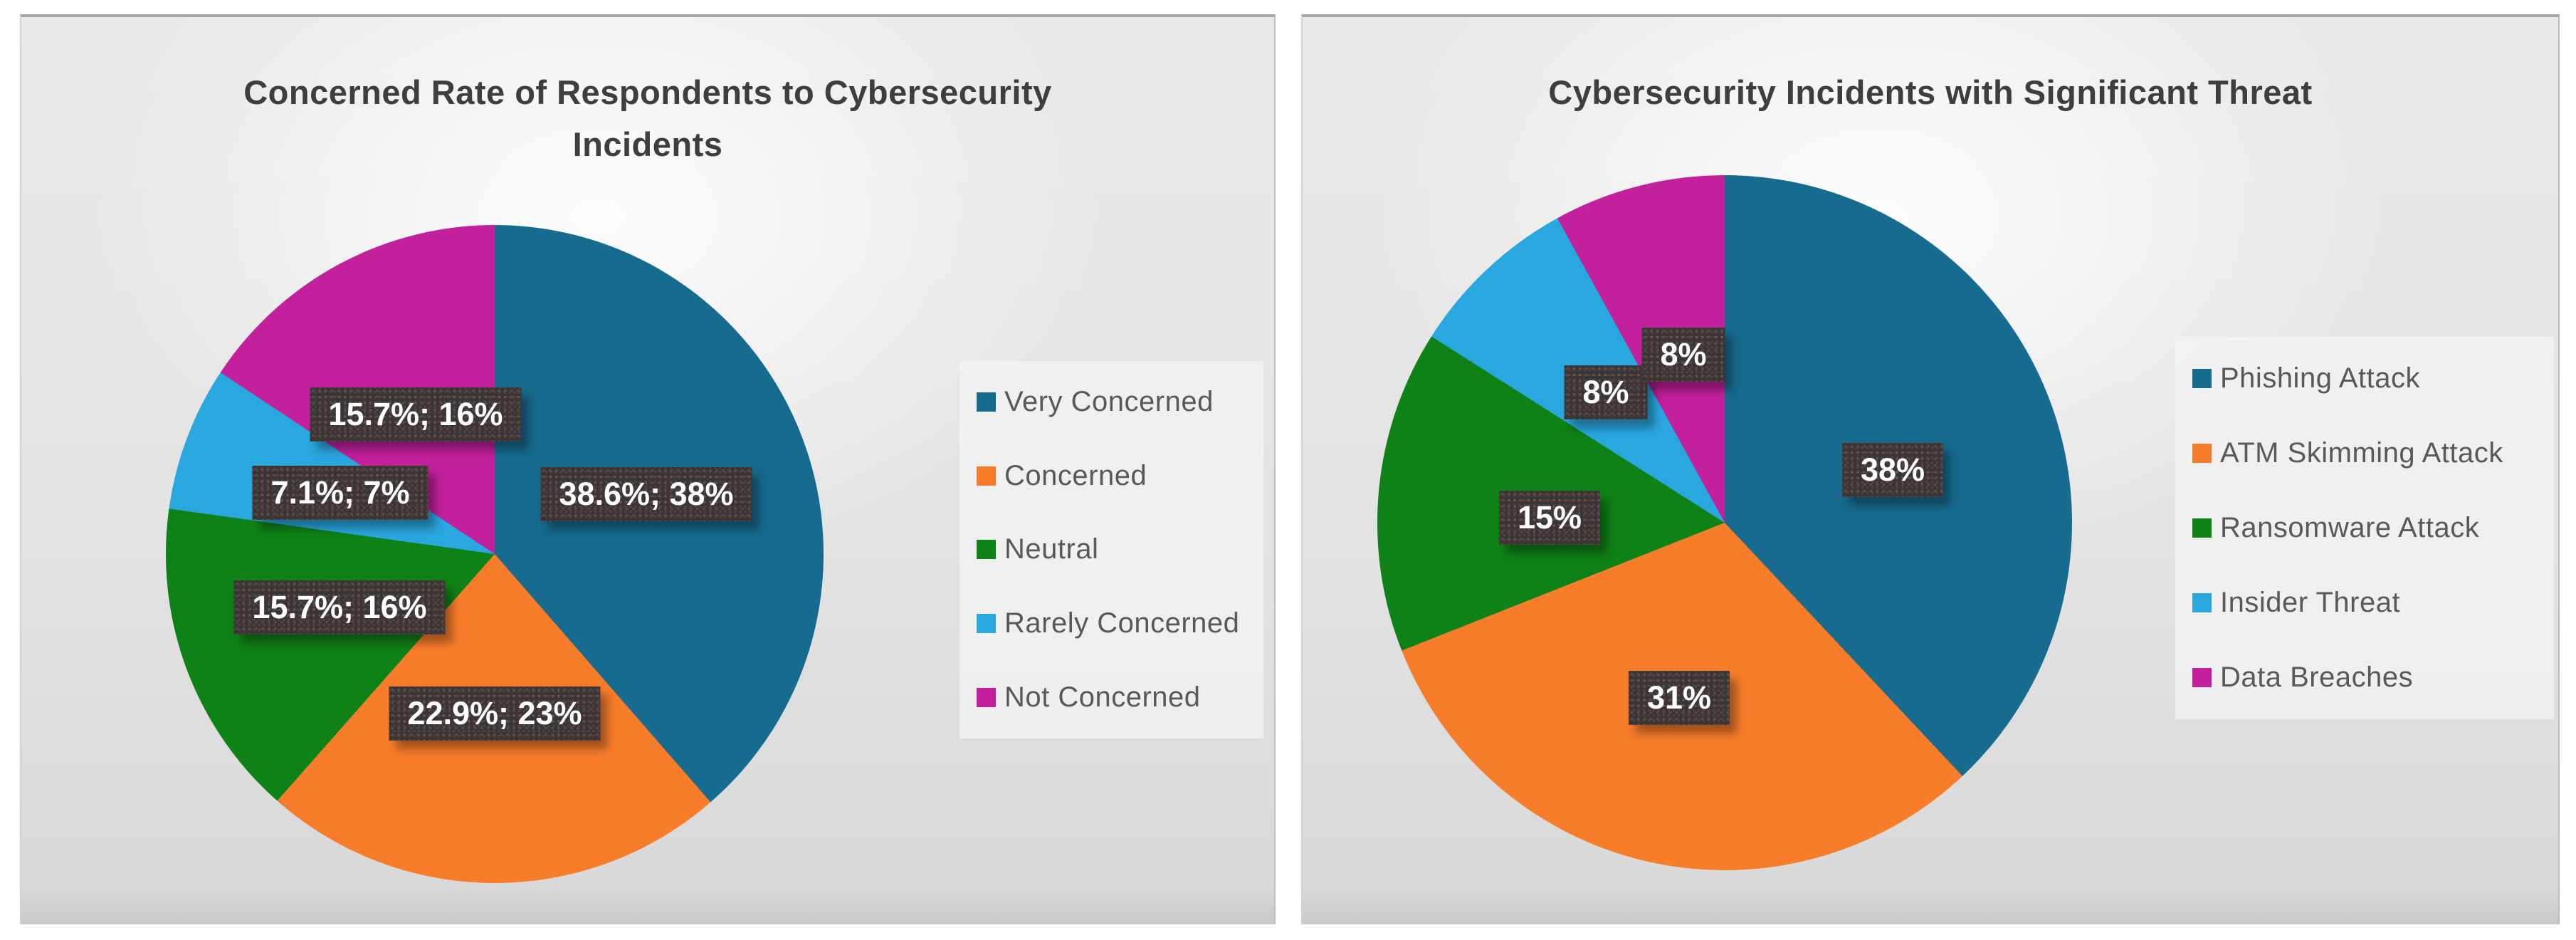  I want to click on legend-label: Insider Threat, so click(2311, 603).